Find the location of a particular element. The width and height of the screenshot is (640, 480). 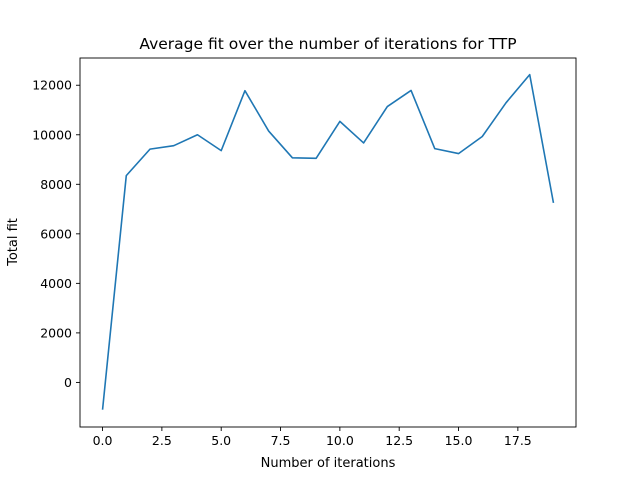

x-tick-label: 0.0 is located at coordinates (103, 440).